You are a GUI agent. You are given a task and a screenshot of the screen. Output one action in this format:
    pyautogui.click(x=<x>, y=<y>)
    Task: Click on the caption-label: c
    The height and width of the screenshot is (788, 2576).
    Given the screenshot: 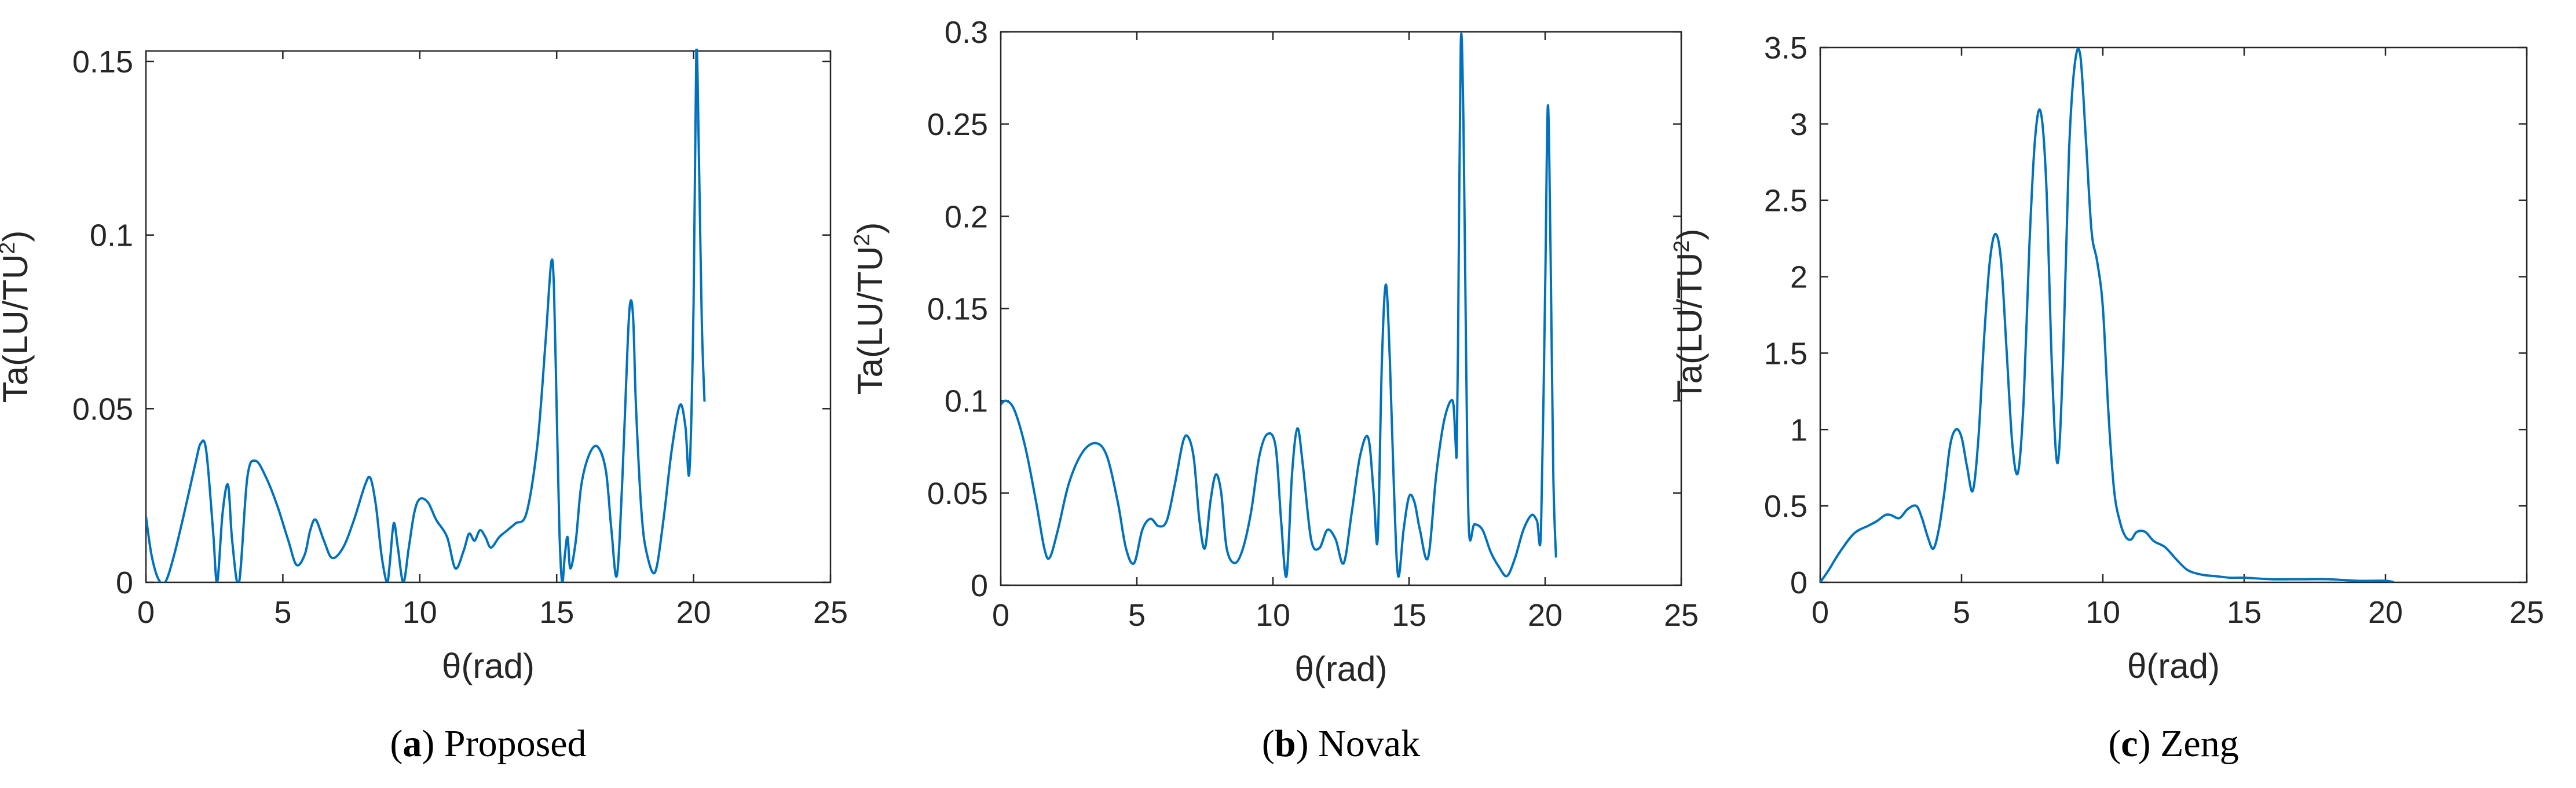 What is the action you would take?
    pyautogui.click(x=2129, y=744)
    